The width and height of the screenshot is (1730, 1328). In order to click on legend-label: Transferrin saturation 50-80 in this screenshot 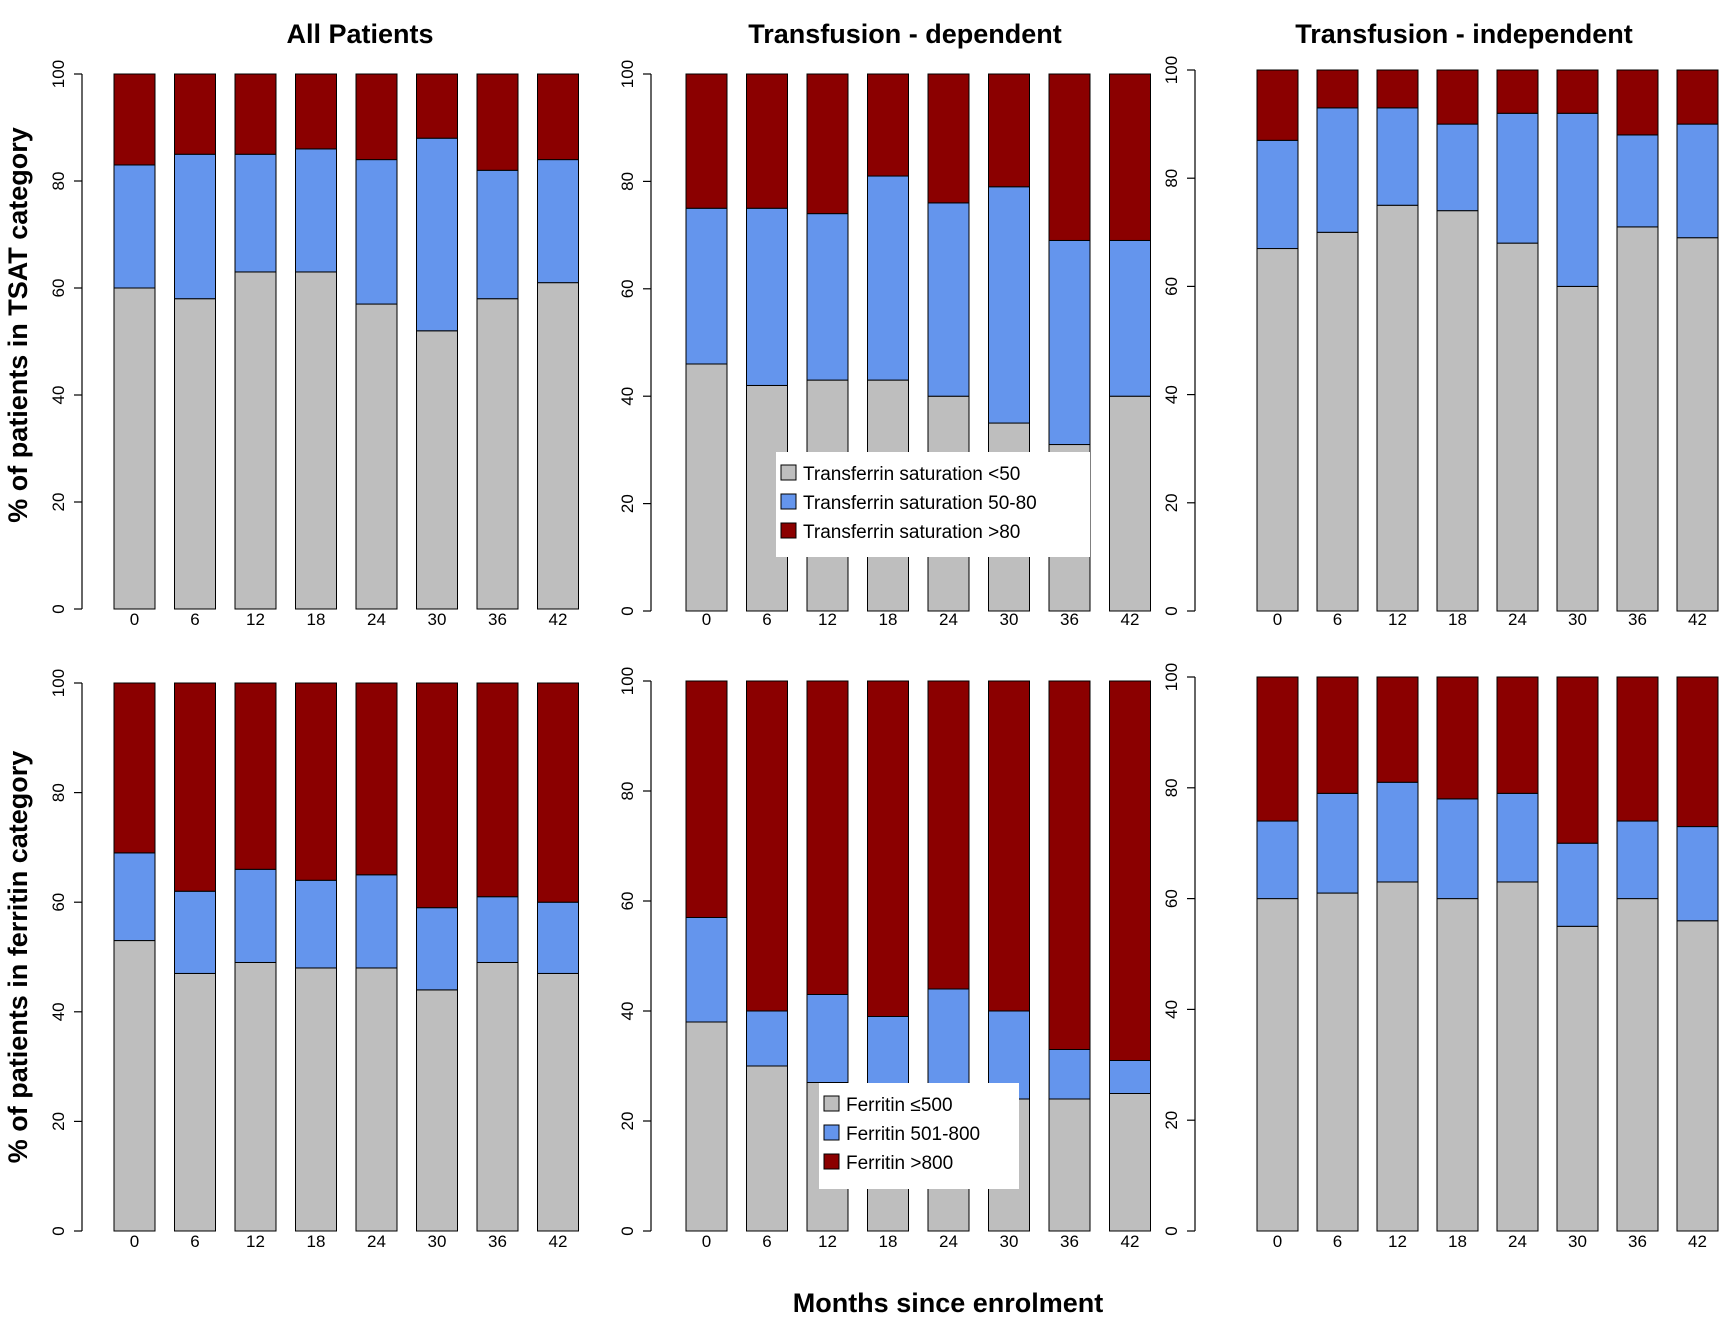, I will do `click(920, 503)`.